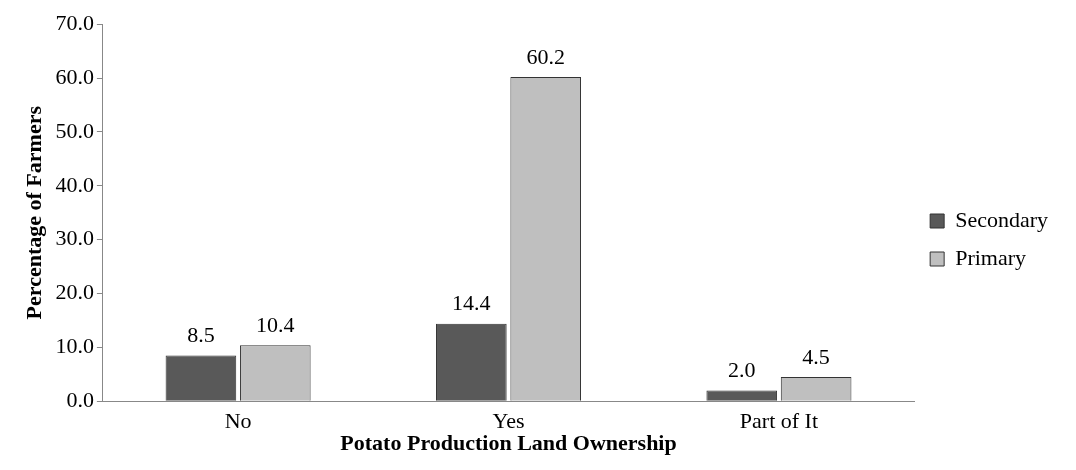 The height and width of the screenshot is (470, 1076). I want to click on y-tick-label: 70.0, so click(74, 22).